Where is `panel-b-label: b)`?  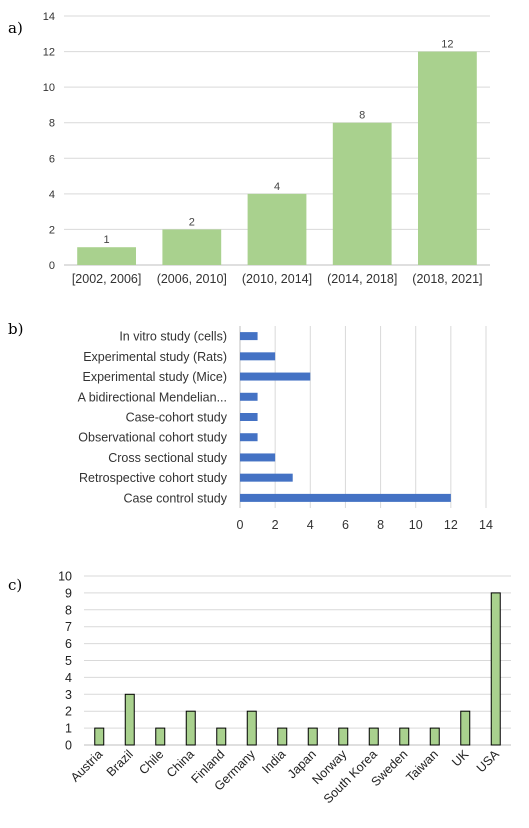
panel-b-label: b) is located at coordinates (15, 329).